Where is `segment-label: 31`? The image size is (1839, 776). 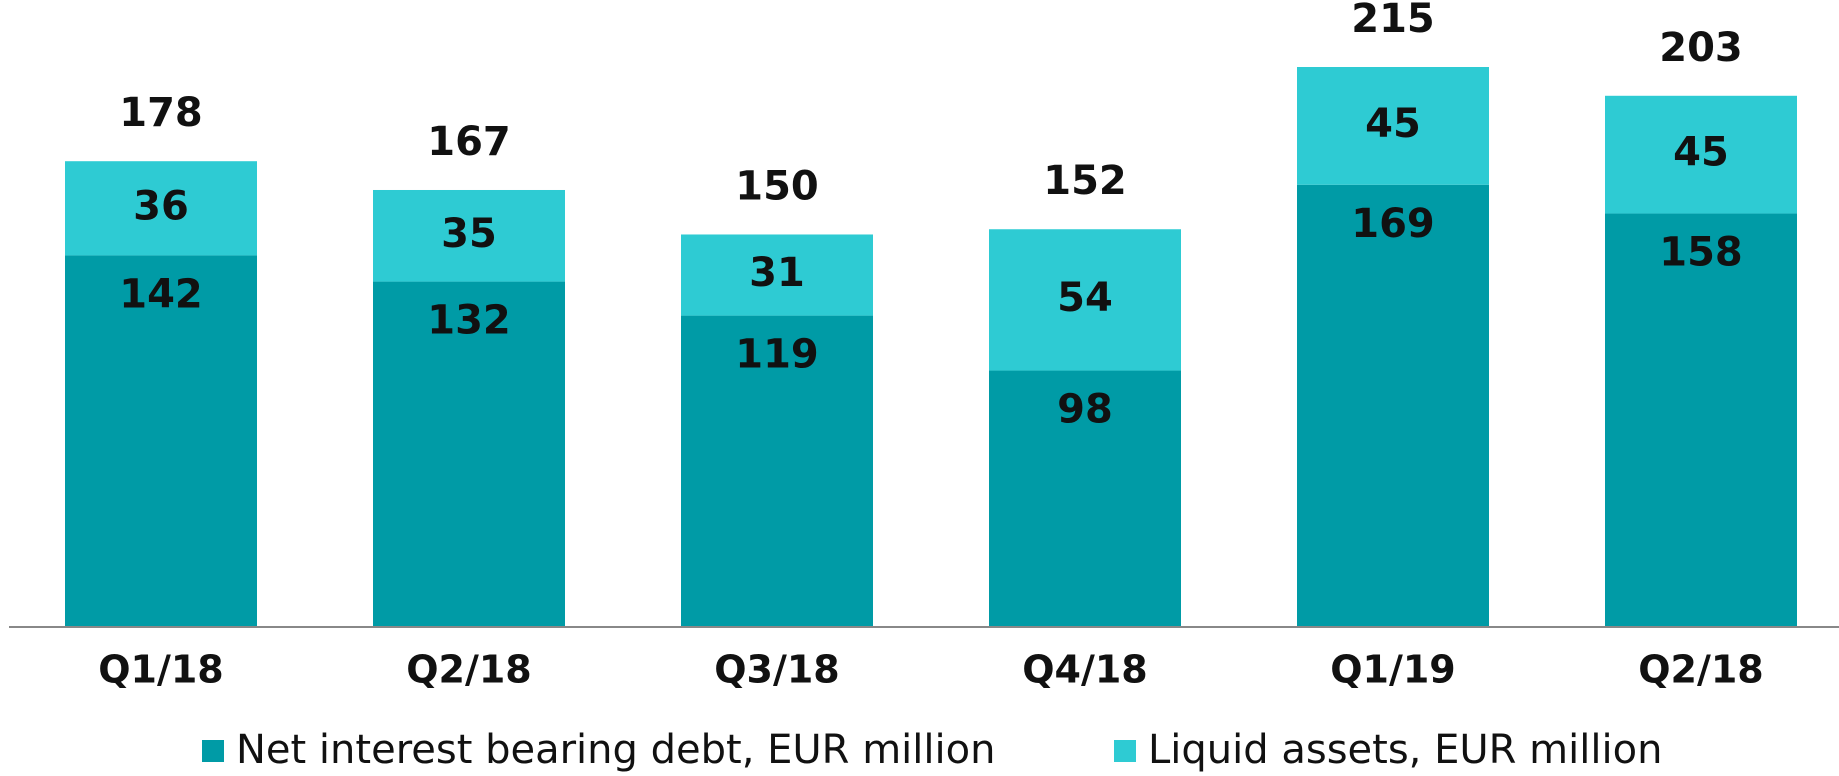
segment-label: 31 is located at coordinates (777, 273).